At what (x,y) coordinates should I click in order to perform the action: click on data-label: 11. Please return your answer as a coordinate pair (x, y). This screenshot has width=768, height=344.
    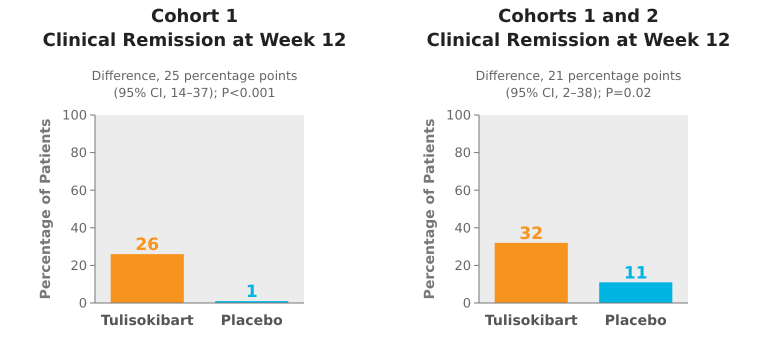
    Looking at the image, I should click on (636, 273).